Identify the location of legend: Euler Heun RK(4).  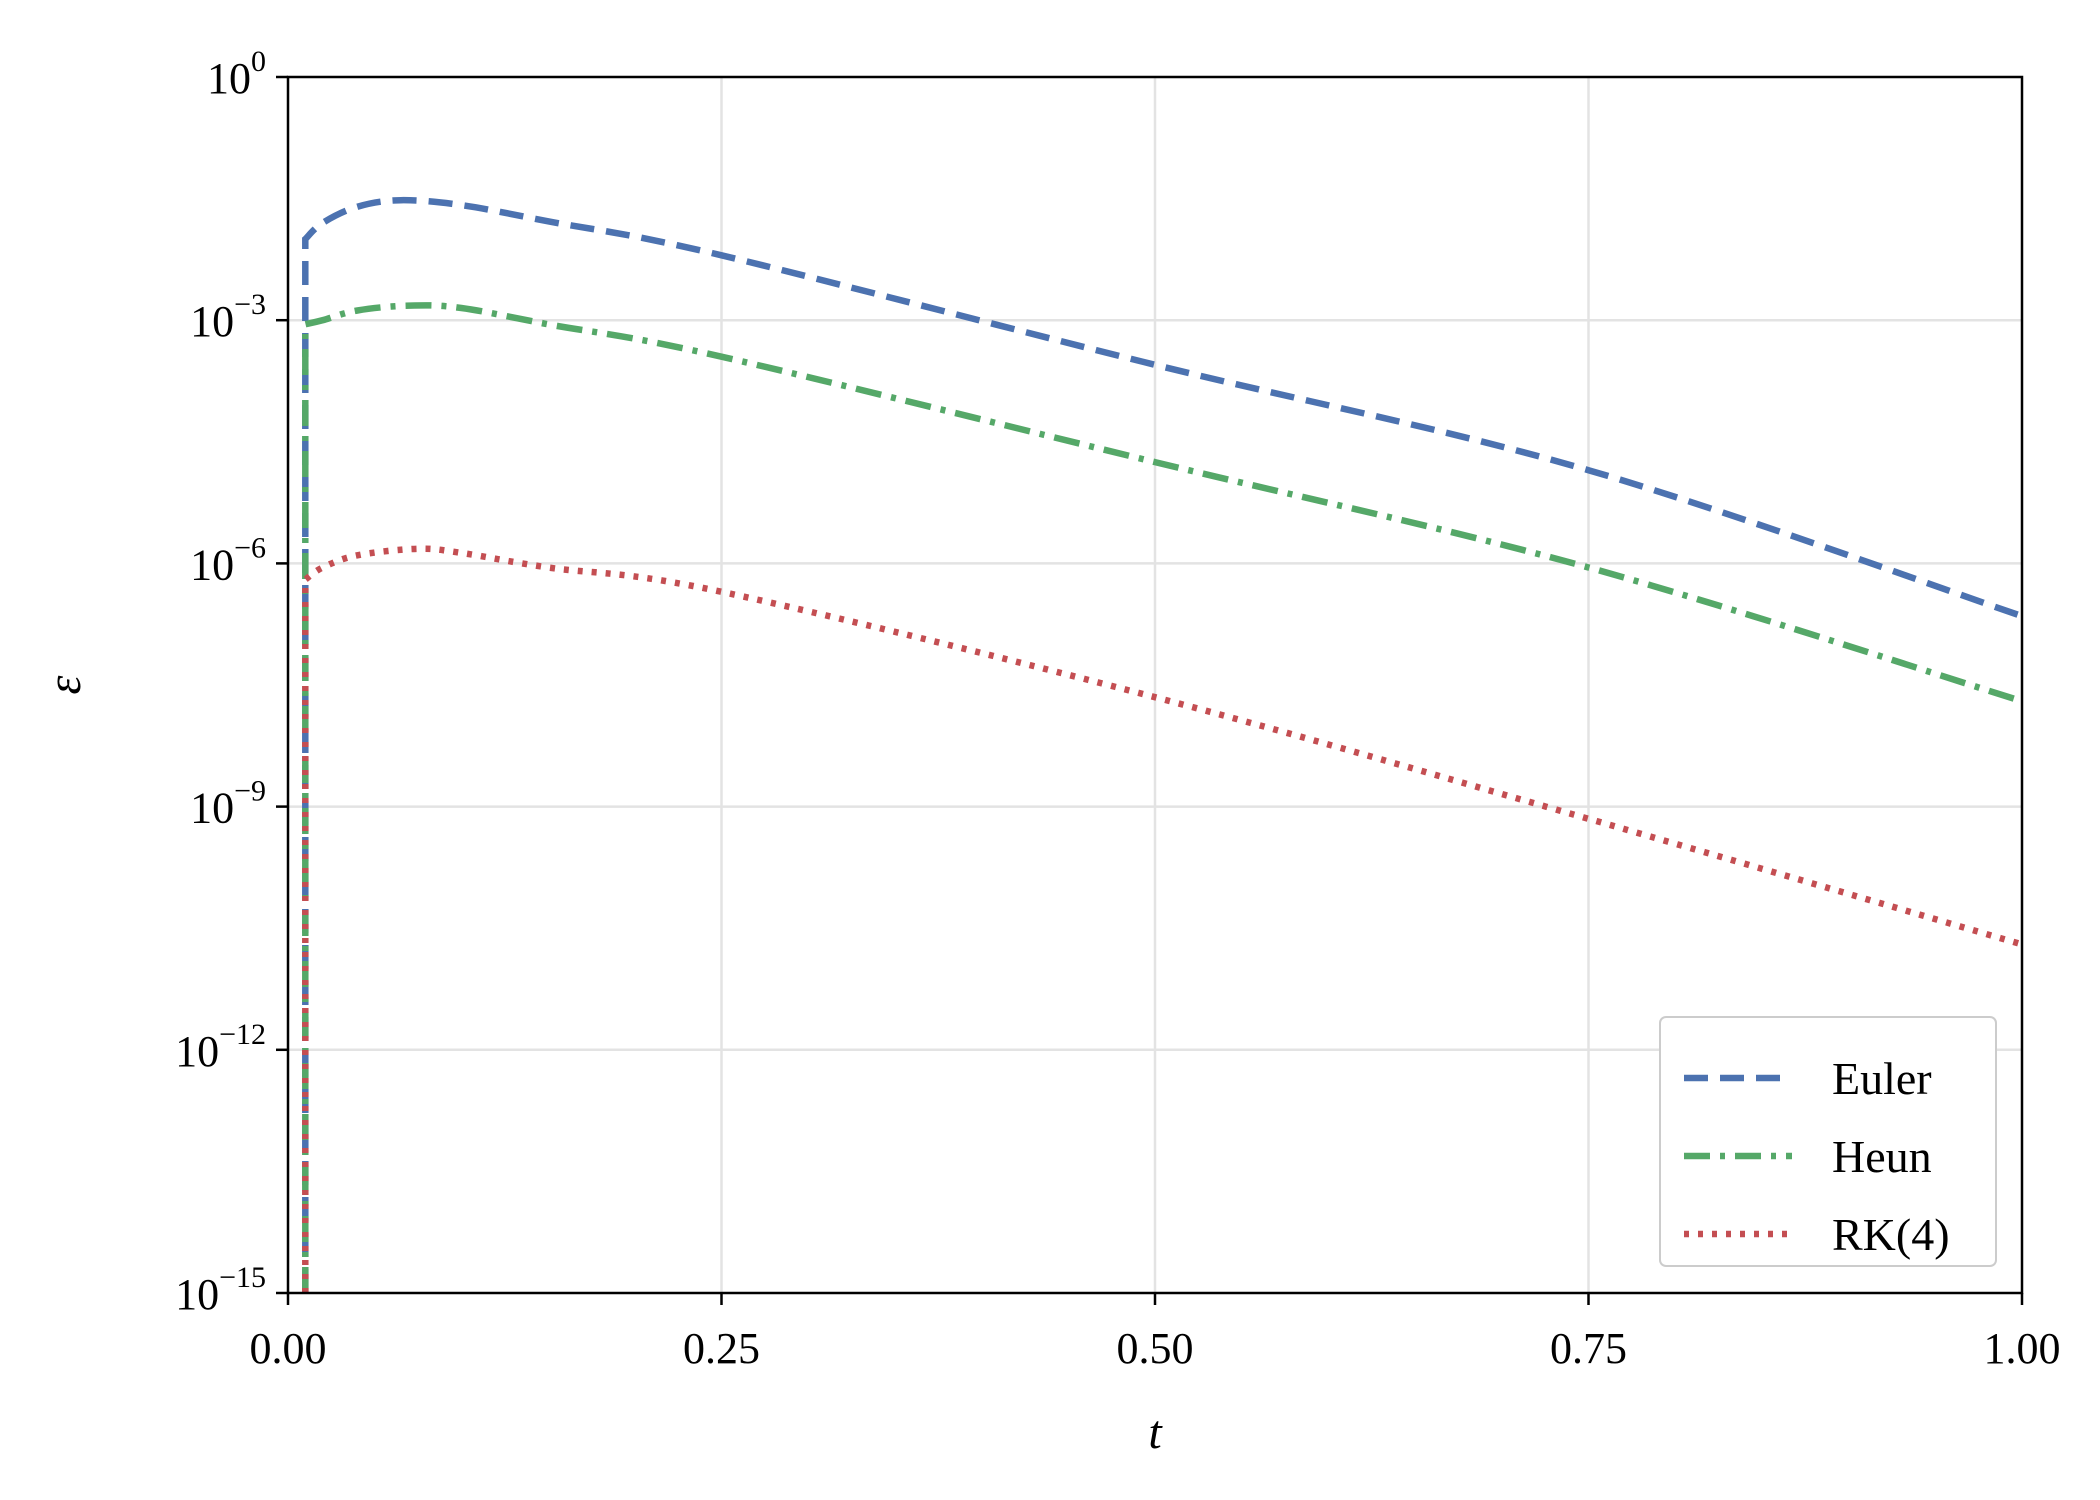
(1828, 1141).